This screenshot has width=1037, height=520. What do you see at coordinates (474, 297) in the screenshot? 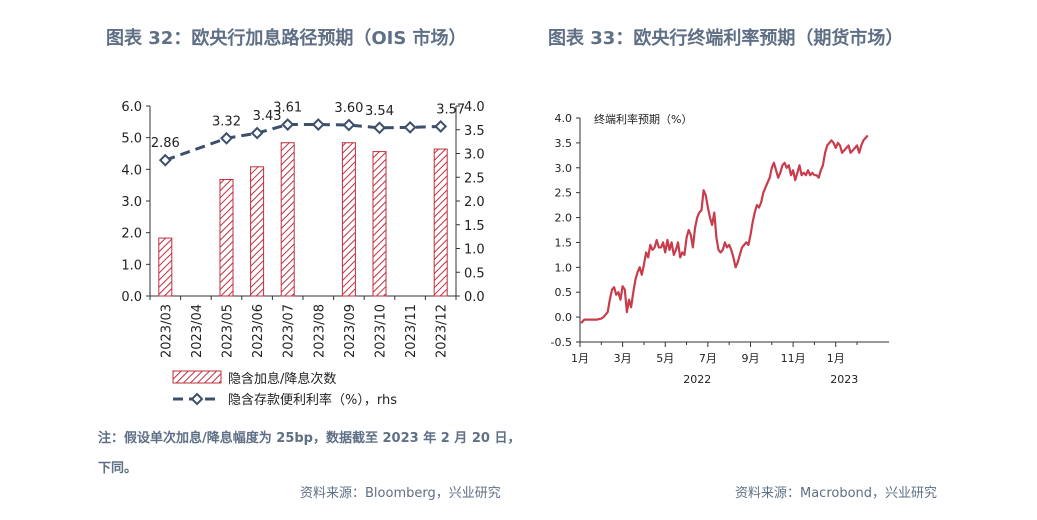
I see `right-y-tick-label: 0.0` at bounding box center [474, 297].